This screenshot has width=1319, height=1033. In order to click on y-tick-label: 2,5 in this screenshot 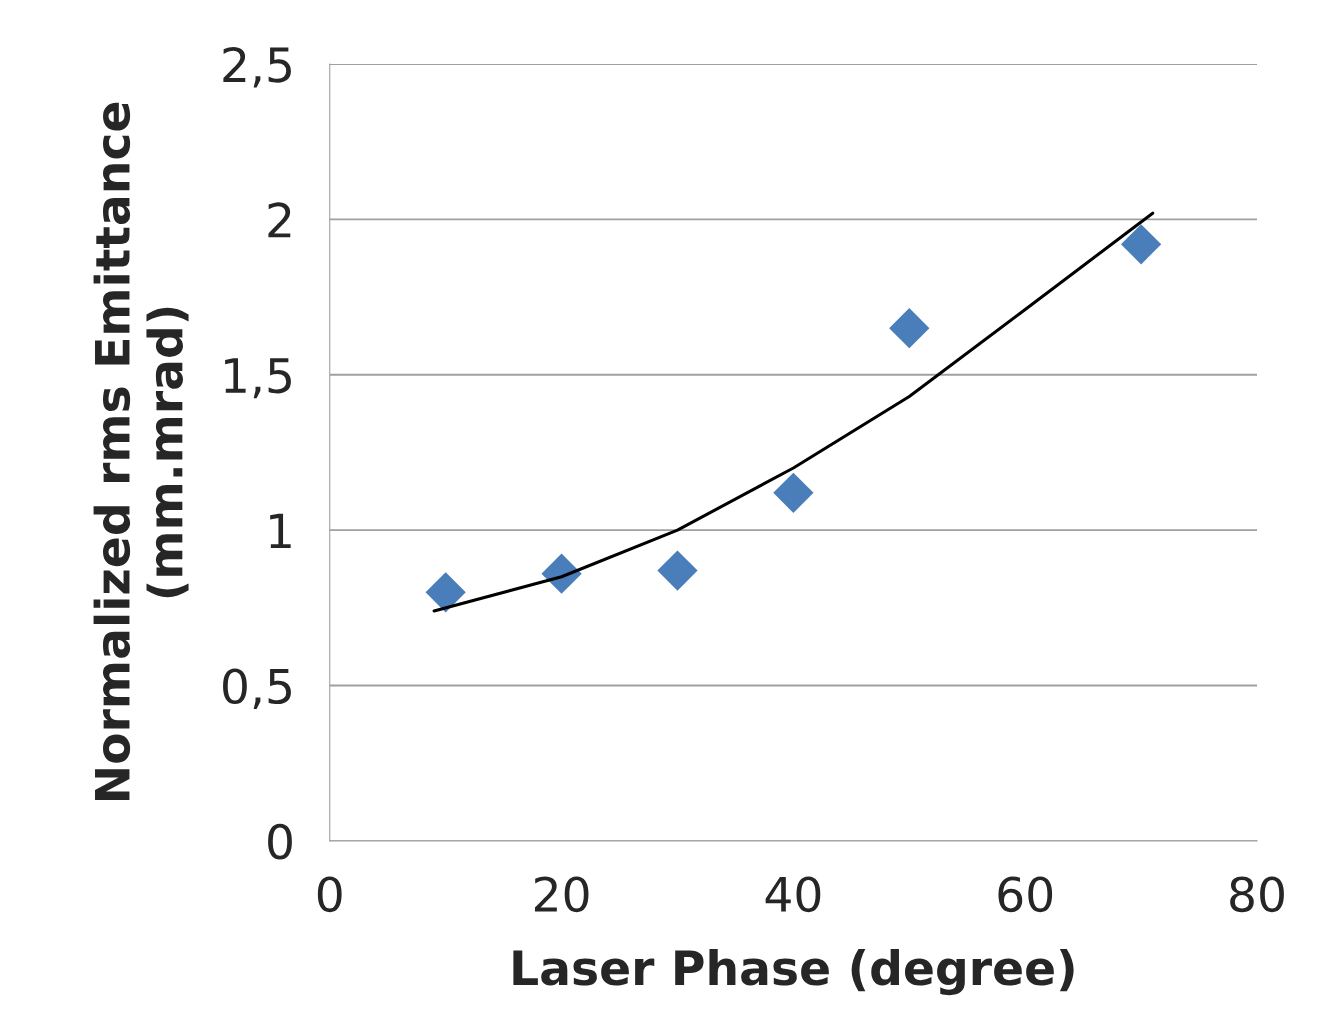, I will do `click(257, 67)`.